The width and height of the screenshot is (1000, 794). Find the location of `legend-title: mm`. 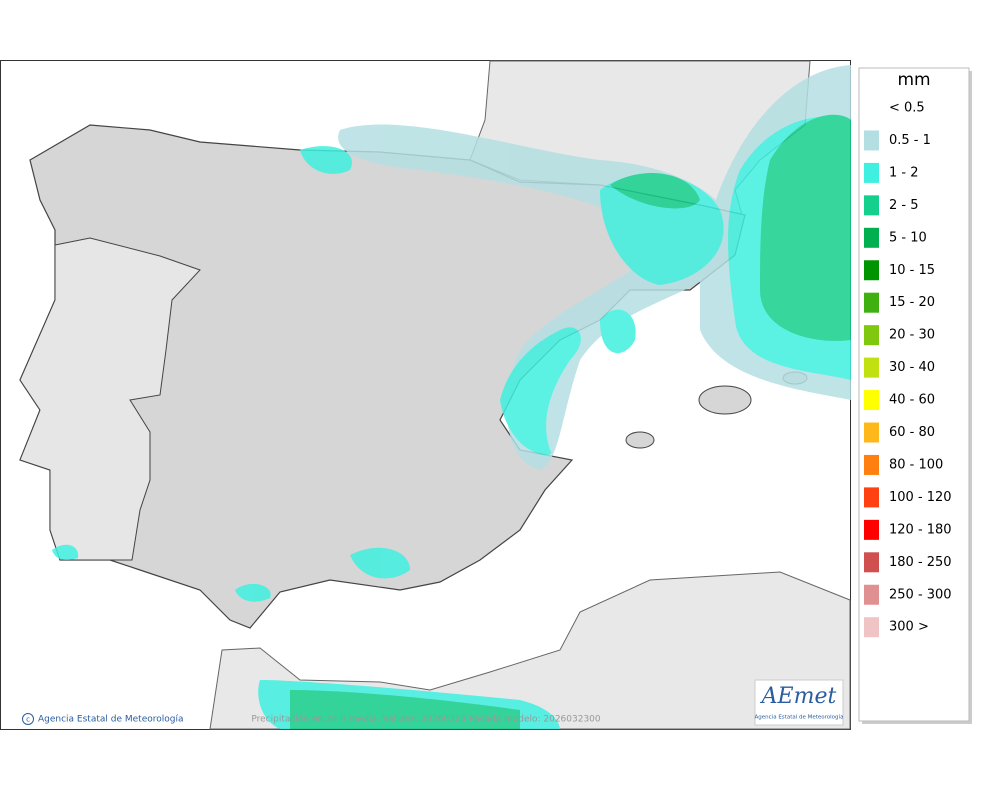

legend-title: mm is located at coordinates (913, 80).